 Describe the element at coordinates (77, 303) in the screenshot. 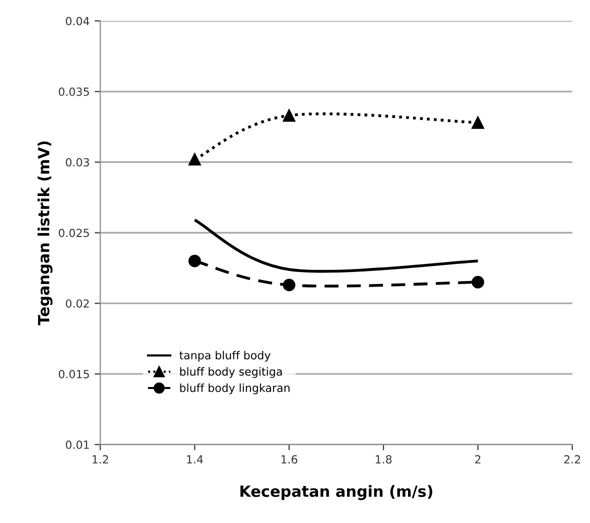

I see `y-tick-label: 0.02` at that location.